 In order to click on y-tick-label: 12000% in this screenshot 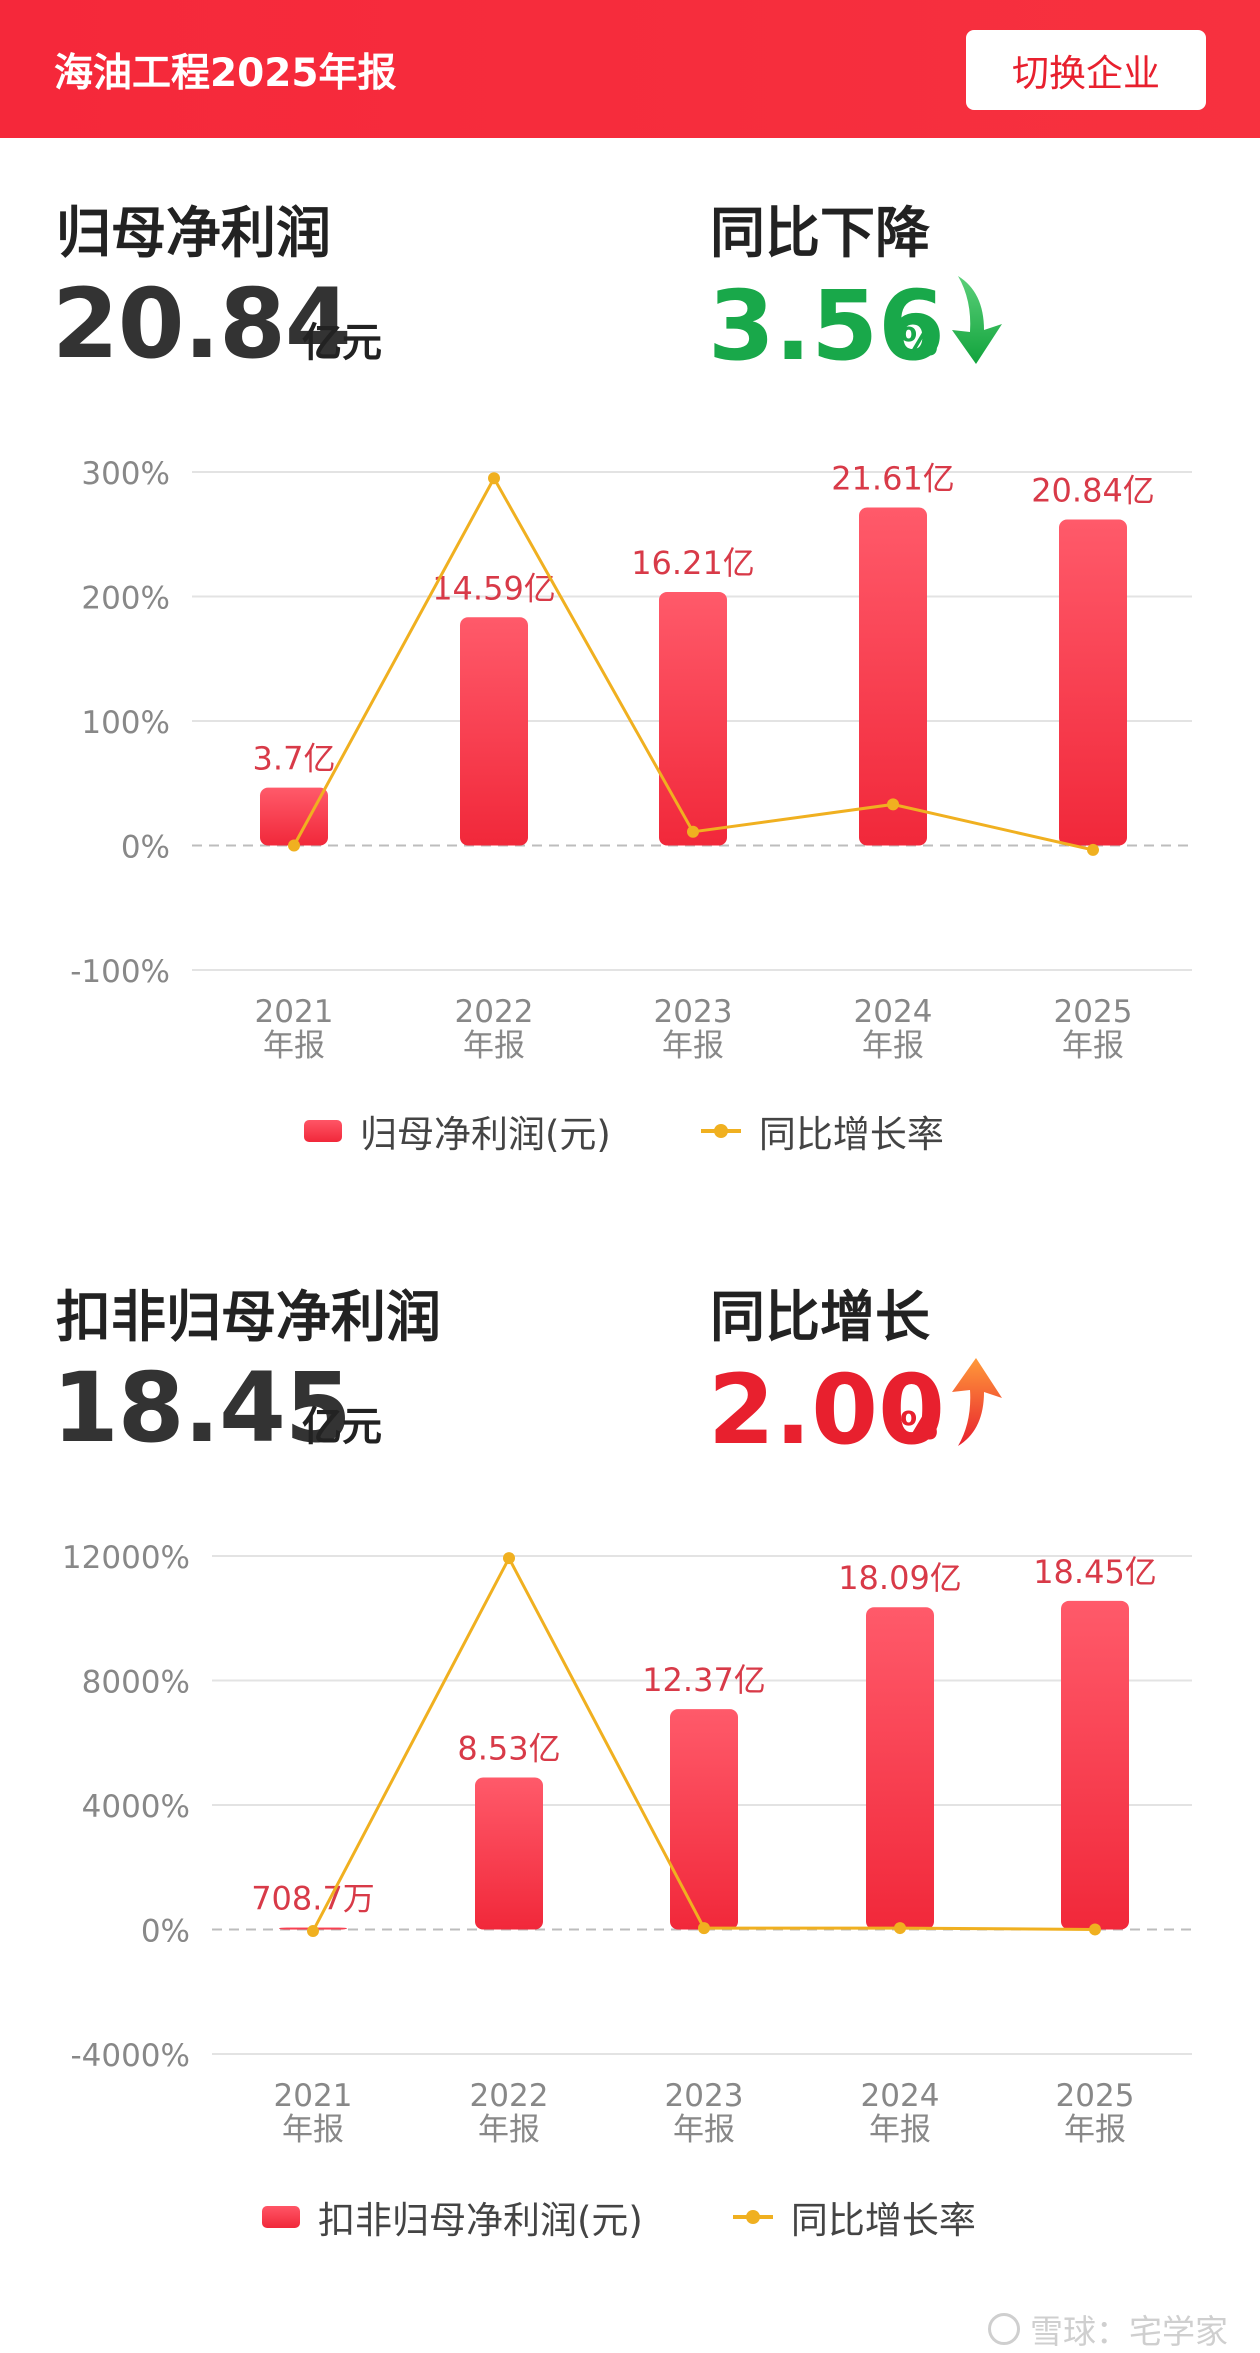, I will do `click(126, 1558)`.